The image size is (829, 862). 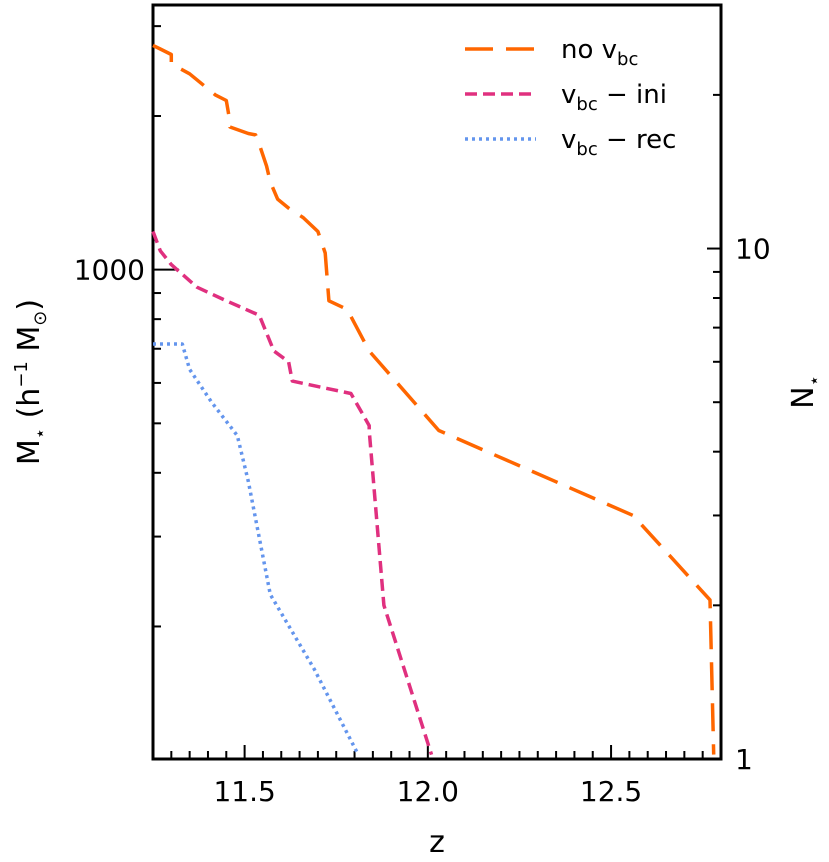 I want to click on legend-label: vbc − ini, so click(x=614, y=97).